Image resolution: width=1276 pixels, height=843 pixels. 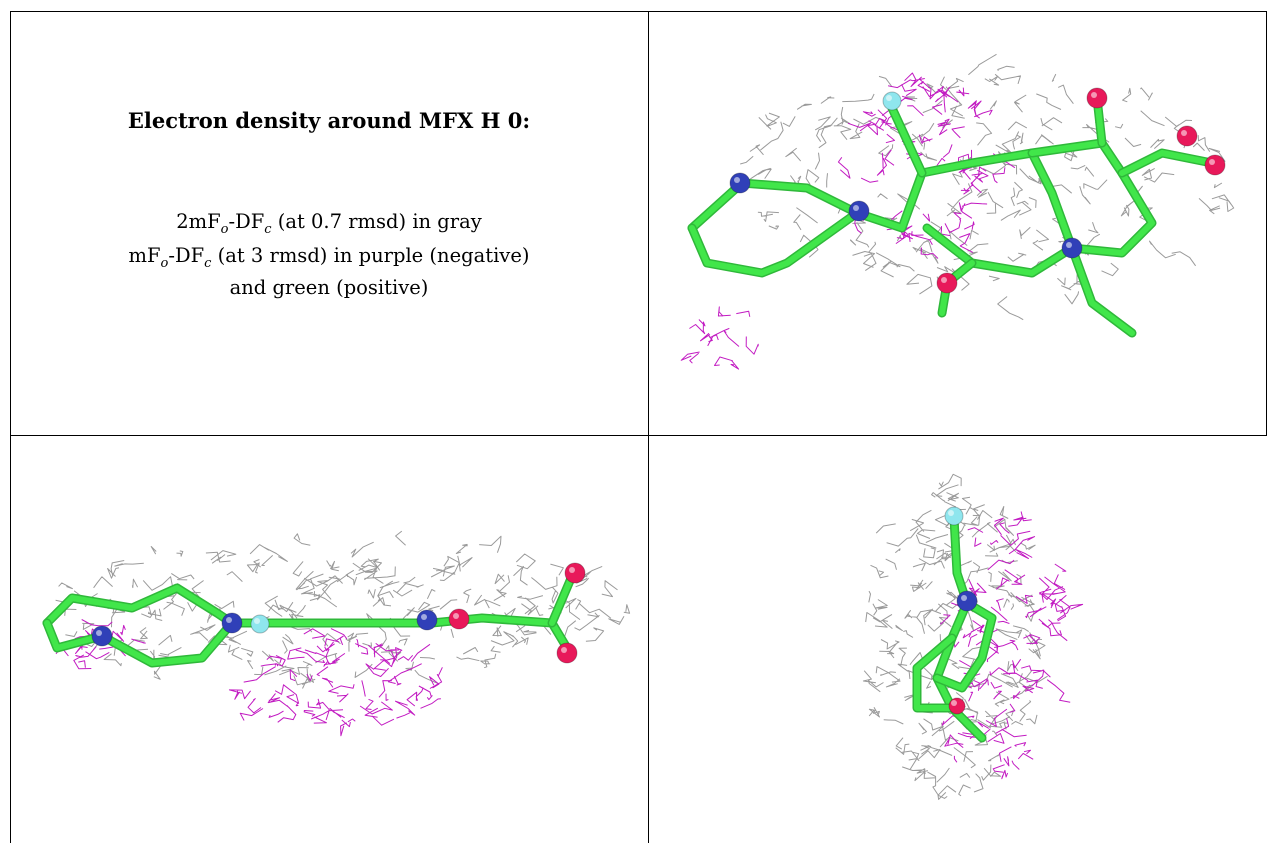 What do you see at coordinates (329, 257) in the screenshot?
I see `caption-line-mfo: mFo-DFc (at 3 rmsd) in purple (negative)` at bounding box center [329, 257].